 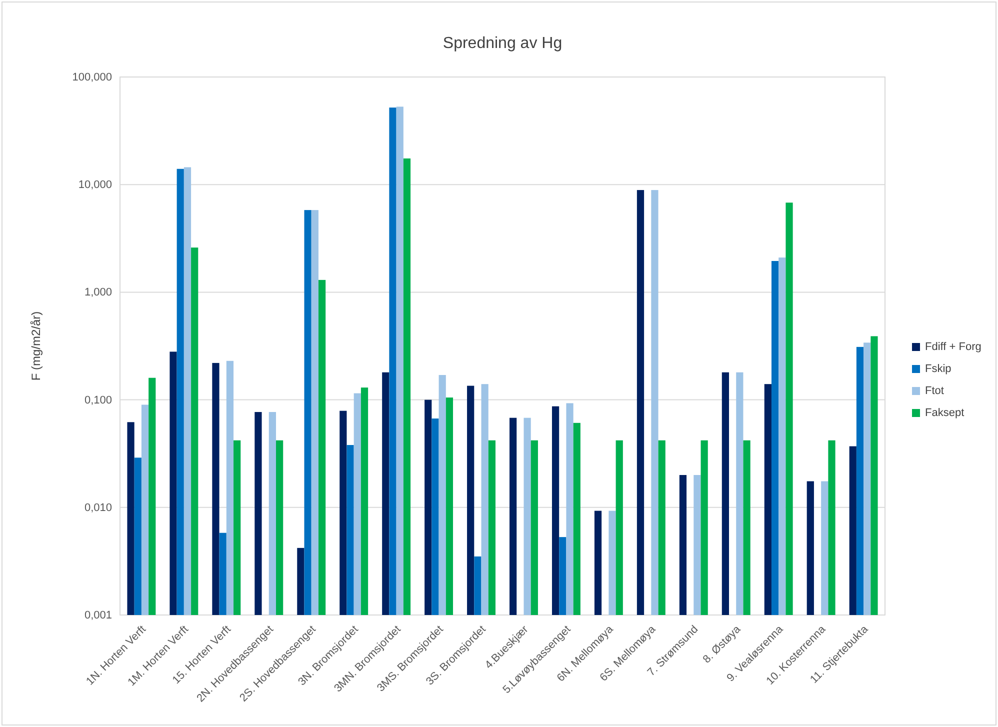 I want to click on y-tick-label: 0,100, so click(x=98, y=400).